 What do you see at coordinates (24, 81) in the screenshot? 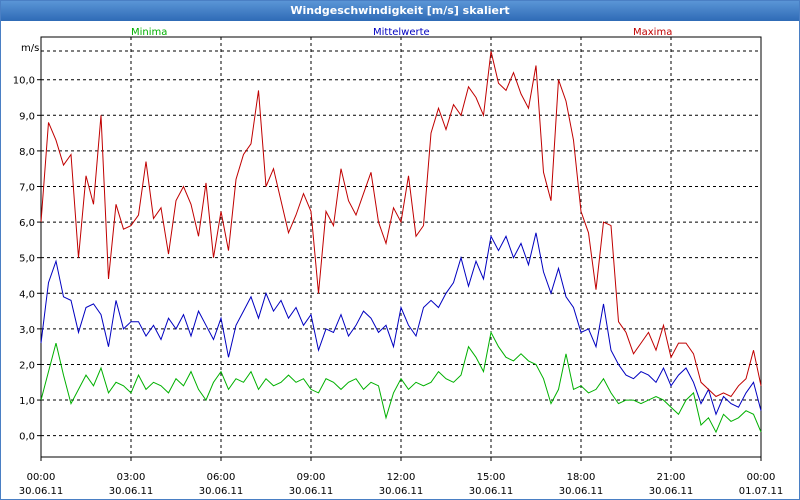
I see `y-tick-label: 10,0` at bounding box center [24, 81].